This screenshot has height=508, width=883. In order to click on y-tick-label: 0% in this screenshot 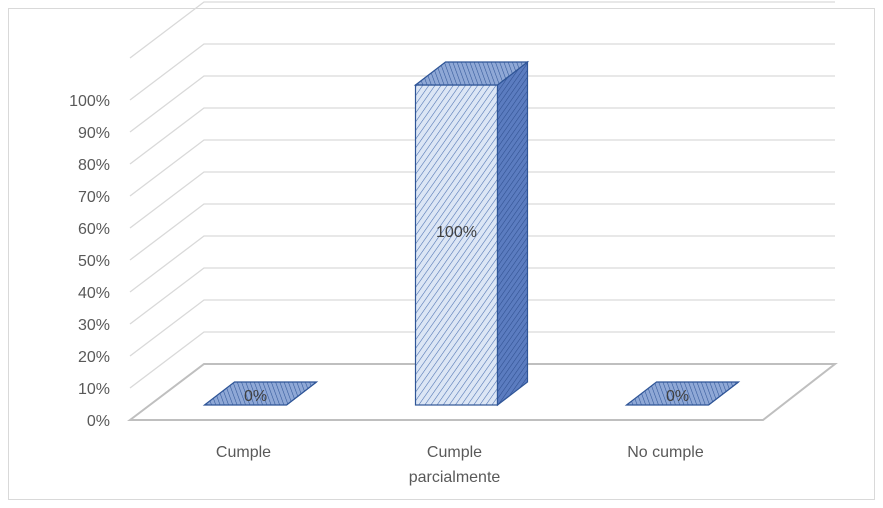, I will do `click(98, 421)`.